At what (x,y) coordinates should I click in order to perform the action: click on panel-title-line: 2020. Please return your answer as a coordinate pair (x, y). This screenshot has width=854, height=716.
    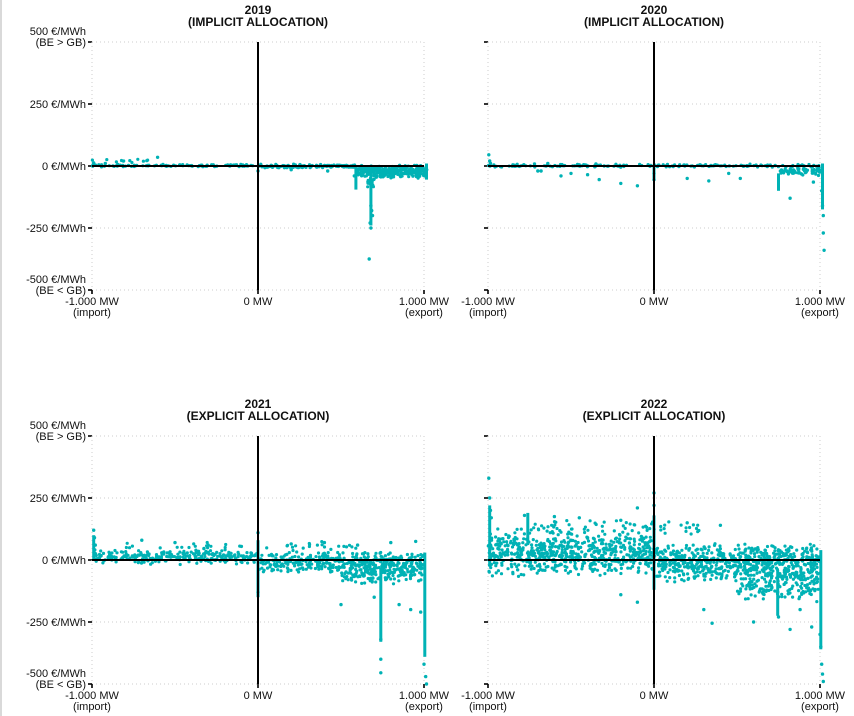
    Looking at the image, I should click on (654, 10).